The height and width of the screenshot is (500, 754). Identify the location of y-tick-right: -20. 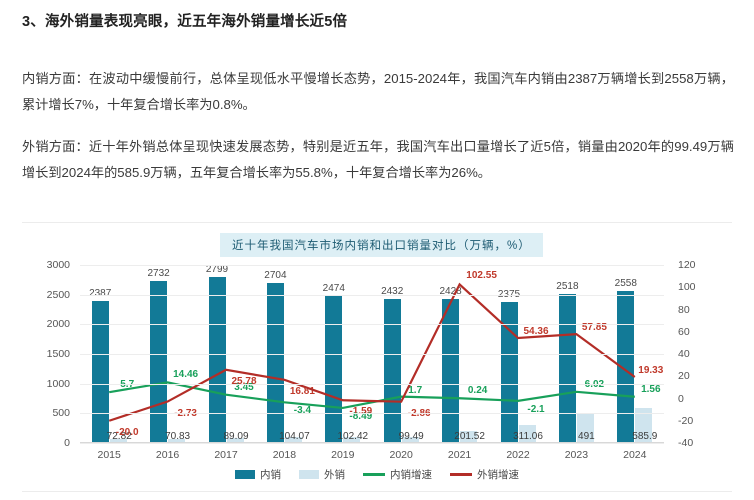
(686, 420).